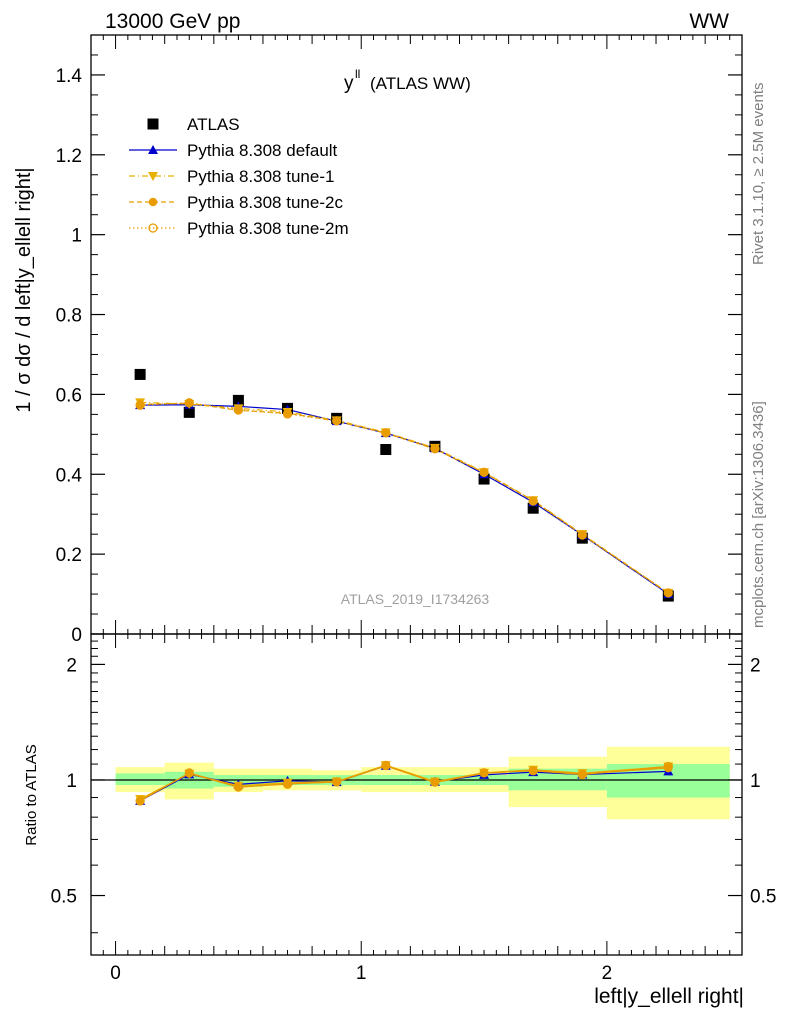  What do you see at coordinates (76, 236) in the screenshot?
I see `y-tick-label: 1` at bounding box center [76, 236].